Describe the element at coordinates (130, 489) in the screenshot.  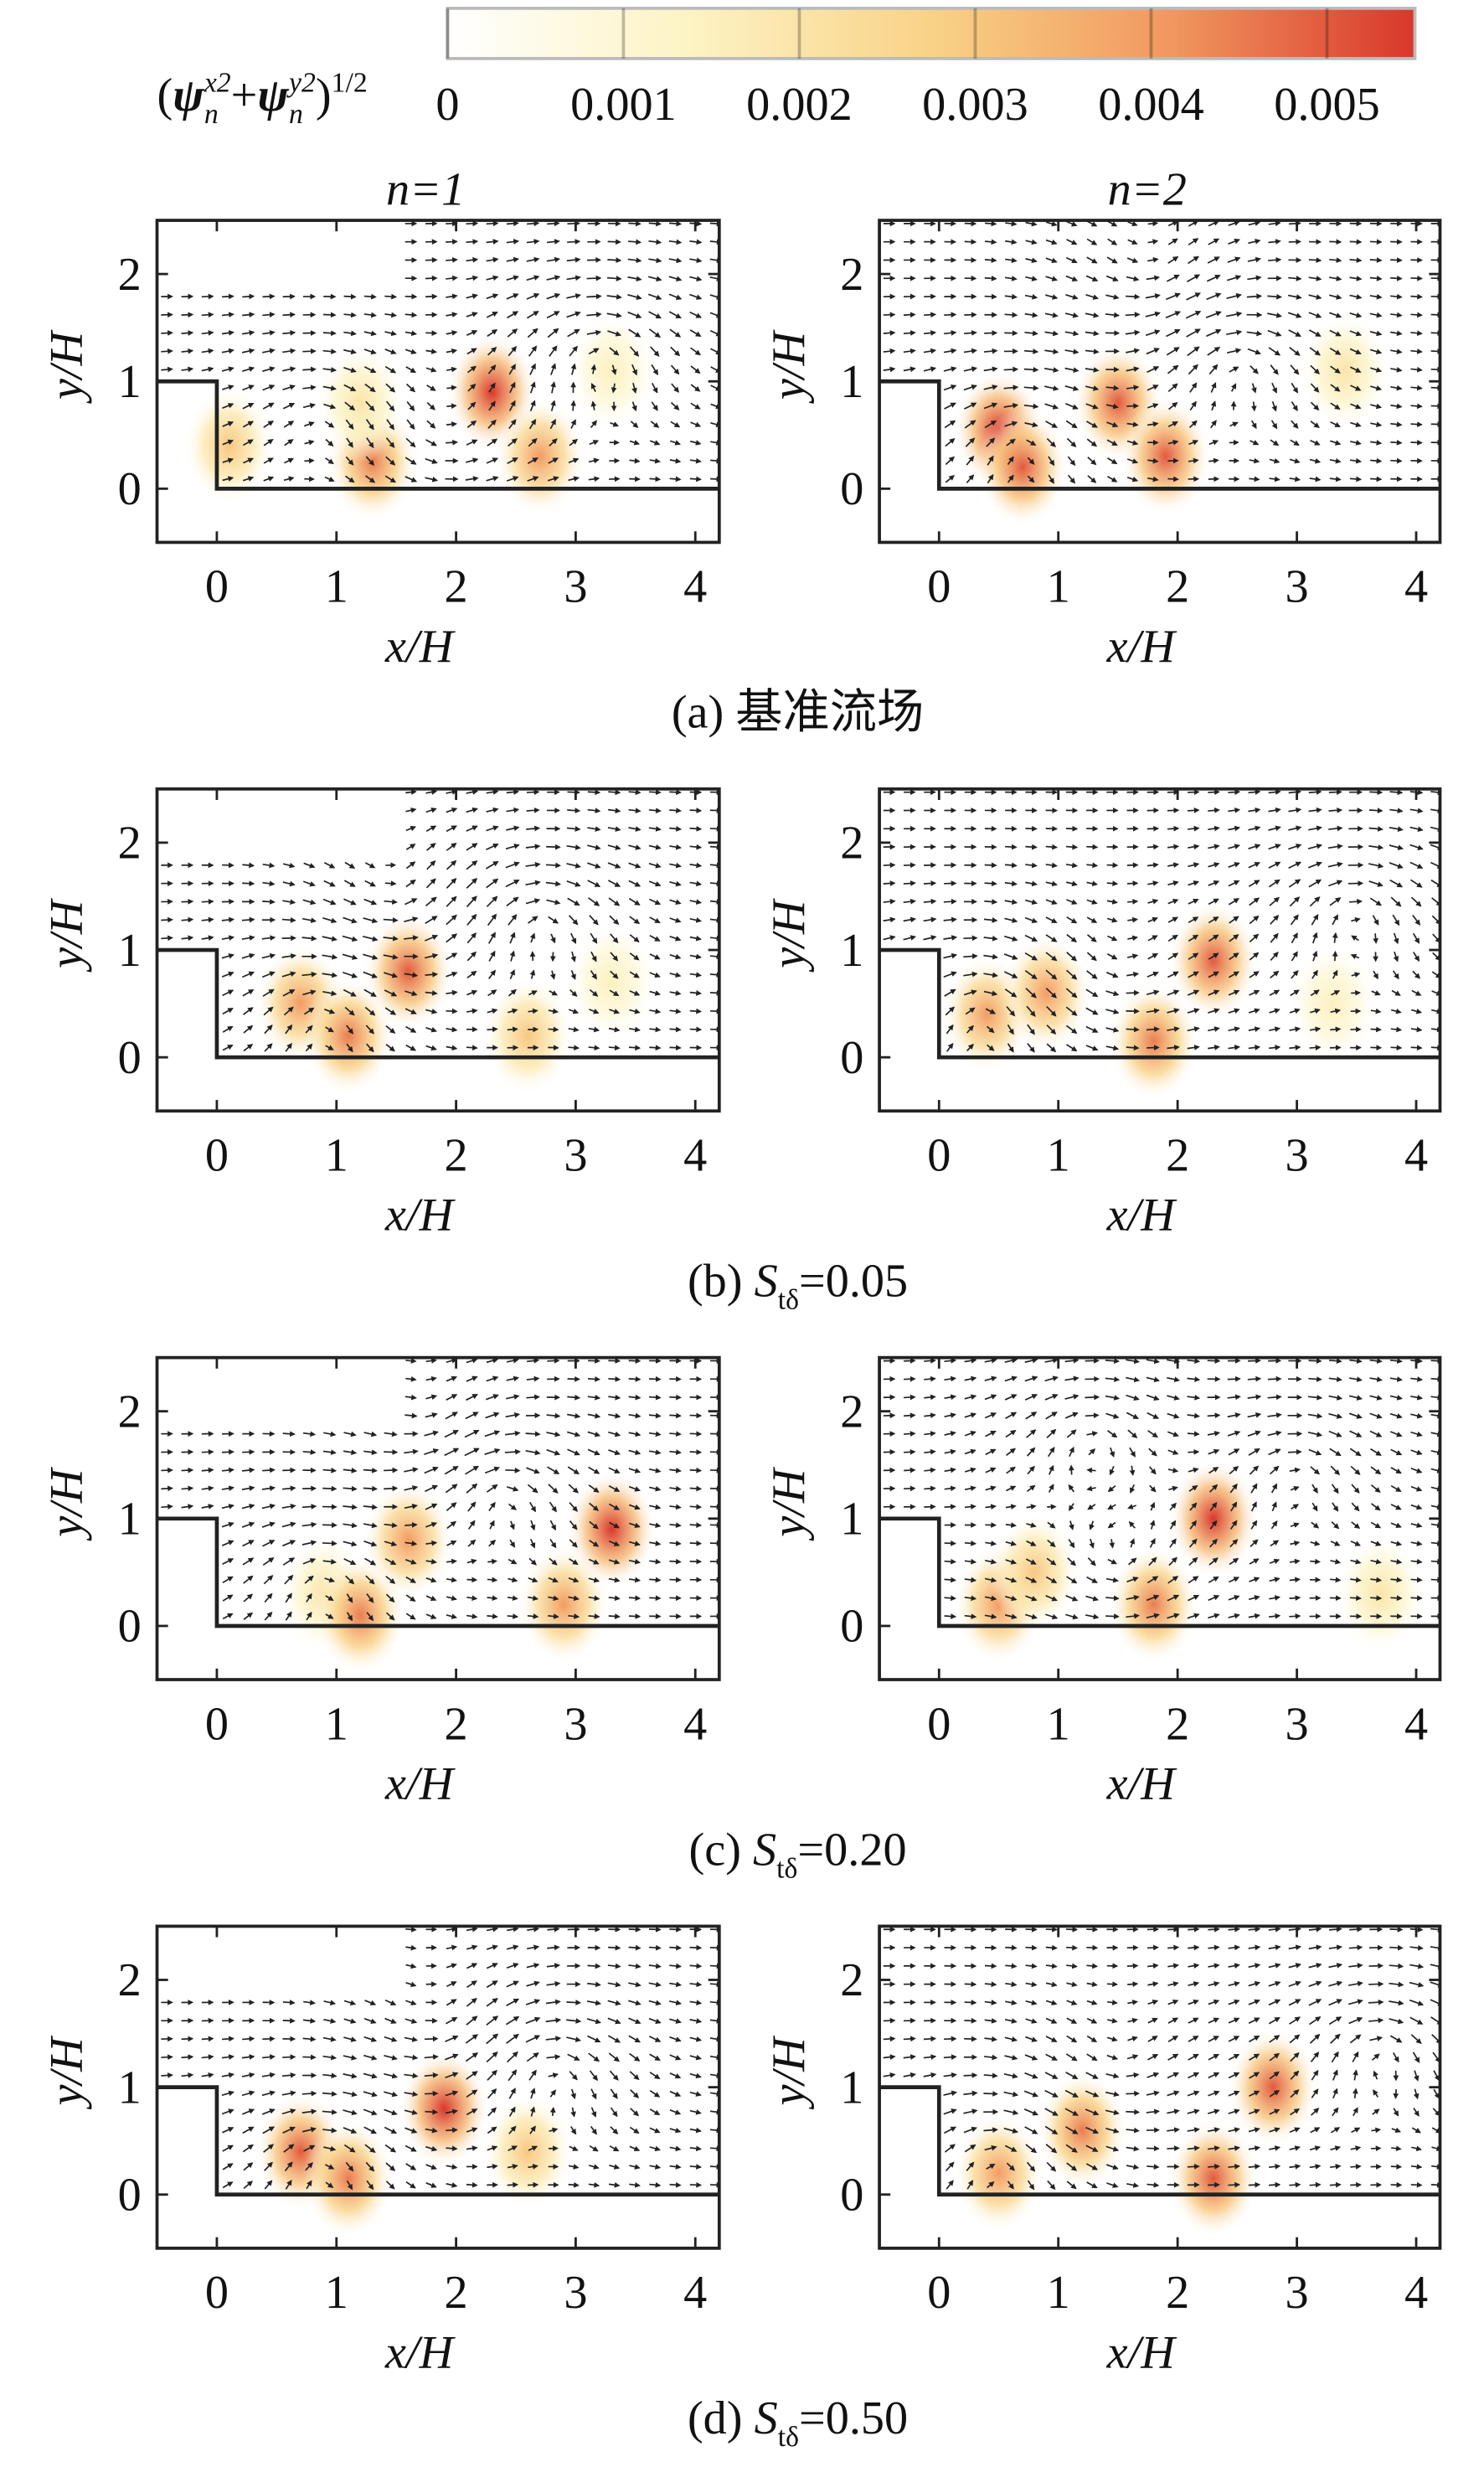
I see `y-tick-label: 0` at that location.